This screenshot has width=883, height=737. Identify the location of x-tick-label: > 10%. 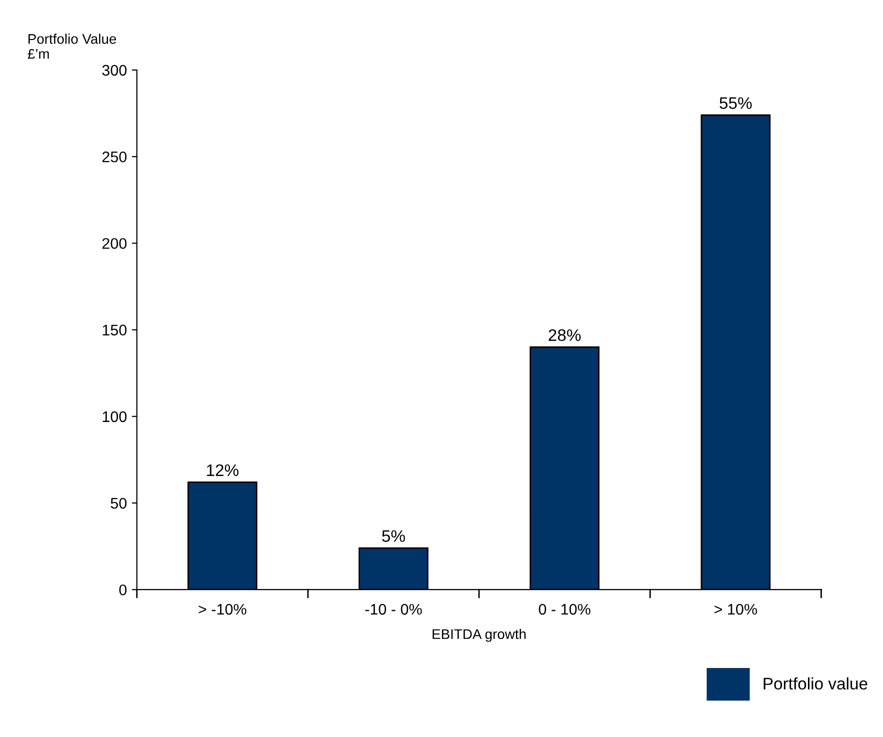
(735, 609).